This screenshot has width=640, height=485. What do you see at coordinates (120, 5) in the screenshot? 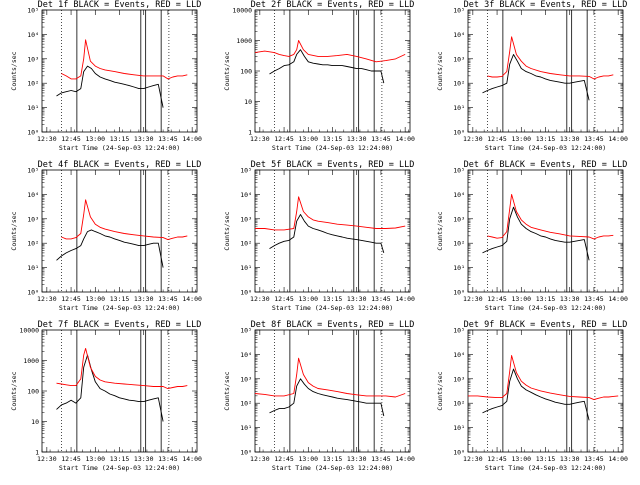
I see `panel-title: Det 1f BLACK = Events, RED = LLD` at bounding box center [120, 5].